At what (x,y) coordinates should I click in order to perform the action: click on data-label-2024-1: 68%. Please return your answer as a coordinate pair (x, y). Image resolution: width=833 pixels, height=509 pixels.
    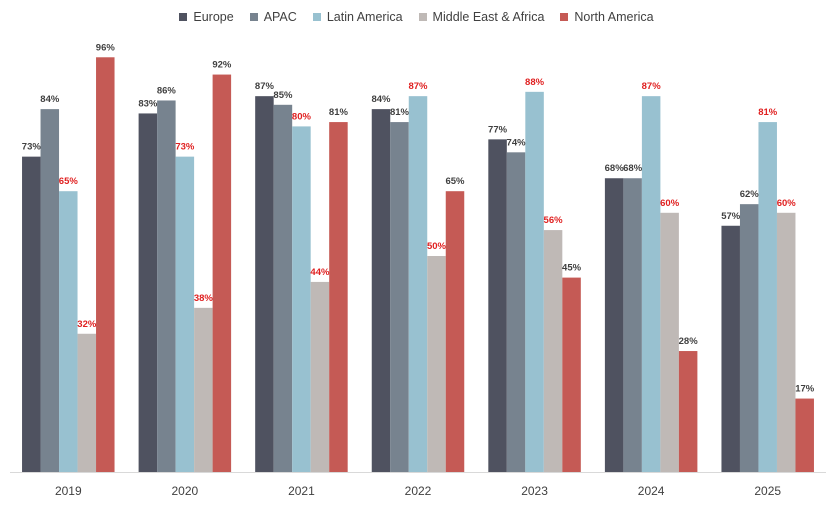
    Looking at the image, I should click on (633, 168).